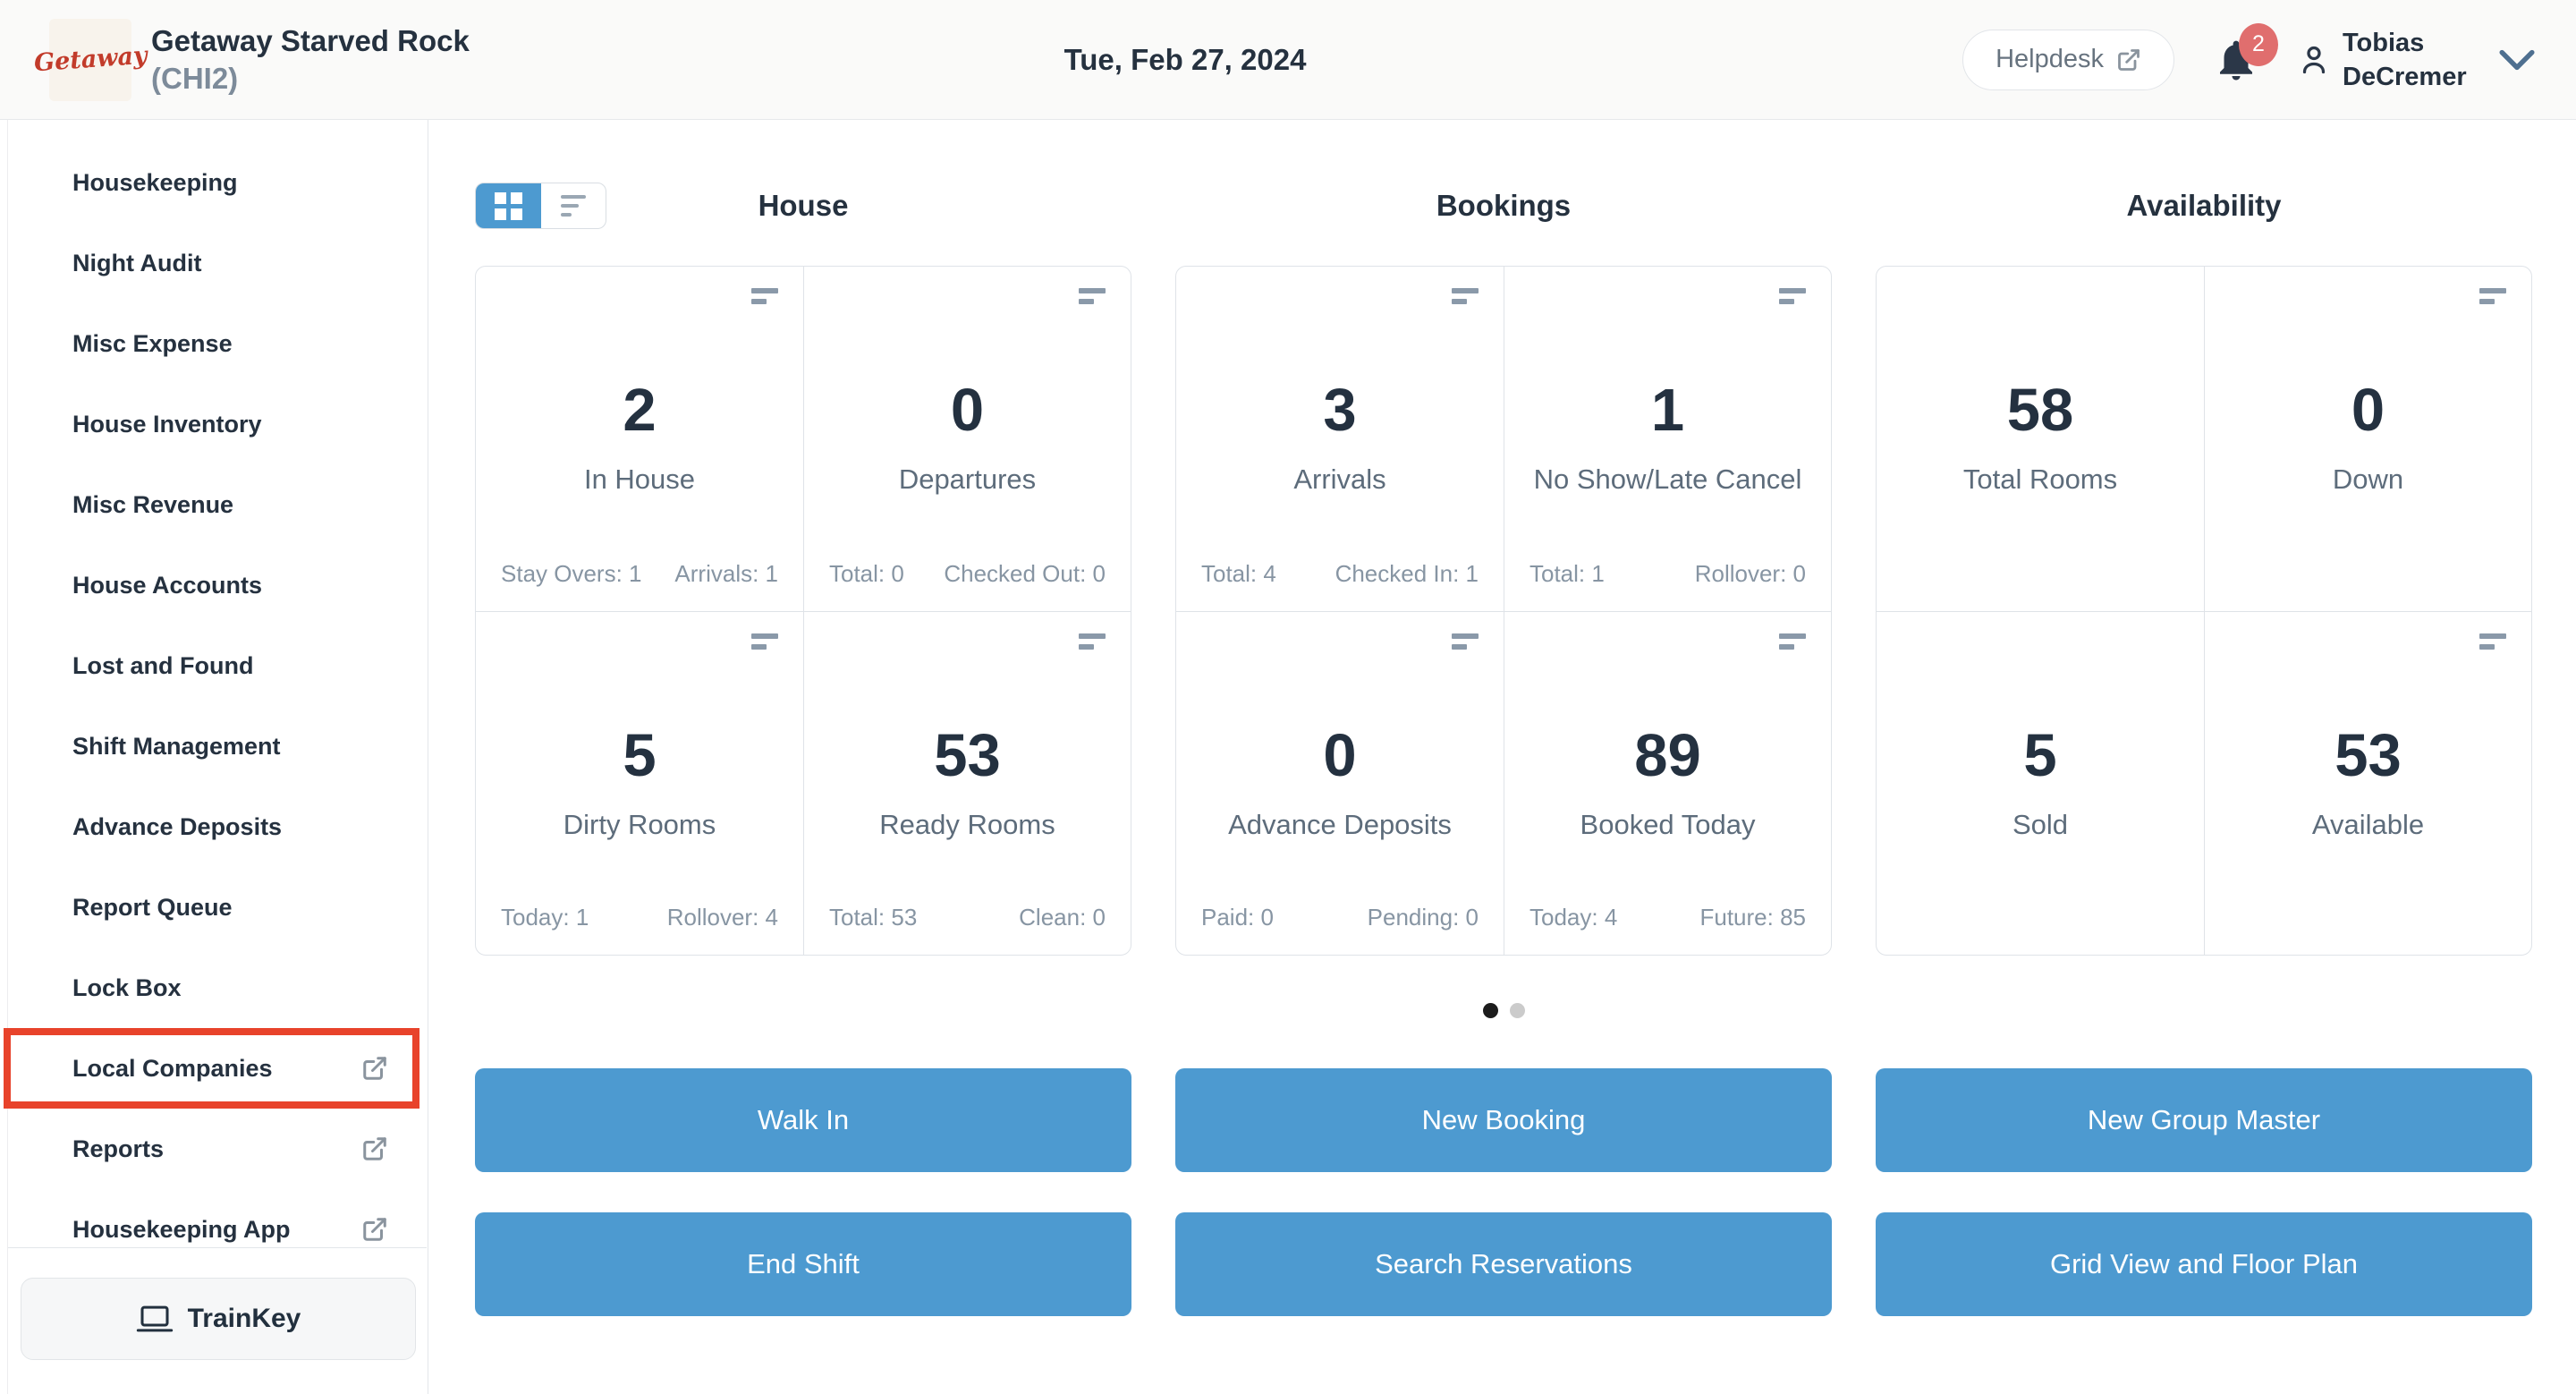  Describe the element at coordinates (152, 343) in the screenshot. I see `sidebar-item-misc-expense: Misc Expense` at that location.